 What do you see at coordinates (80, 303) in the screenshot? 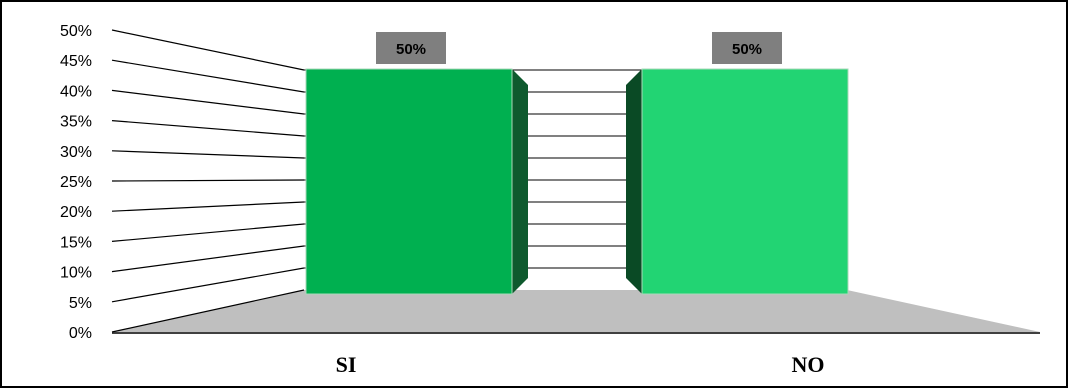
I see `y-tick-label: 5%` at bounding box center [80, 303].